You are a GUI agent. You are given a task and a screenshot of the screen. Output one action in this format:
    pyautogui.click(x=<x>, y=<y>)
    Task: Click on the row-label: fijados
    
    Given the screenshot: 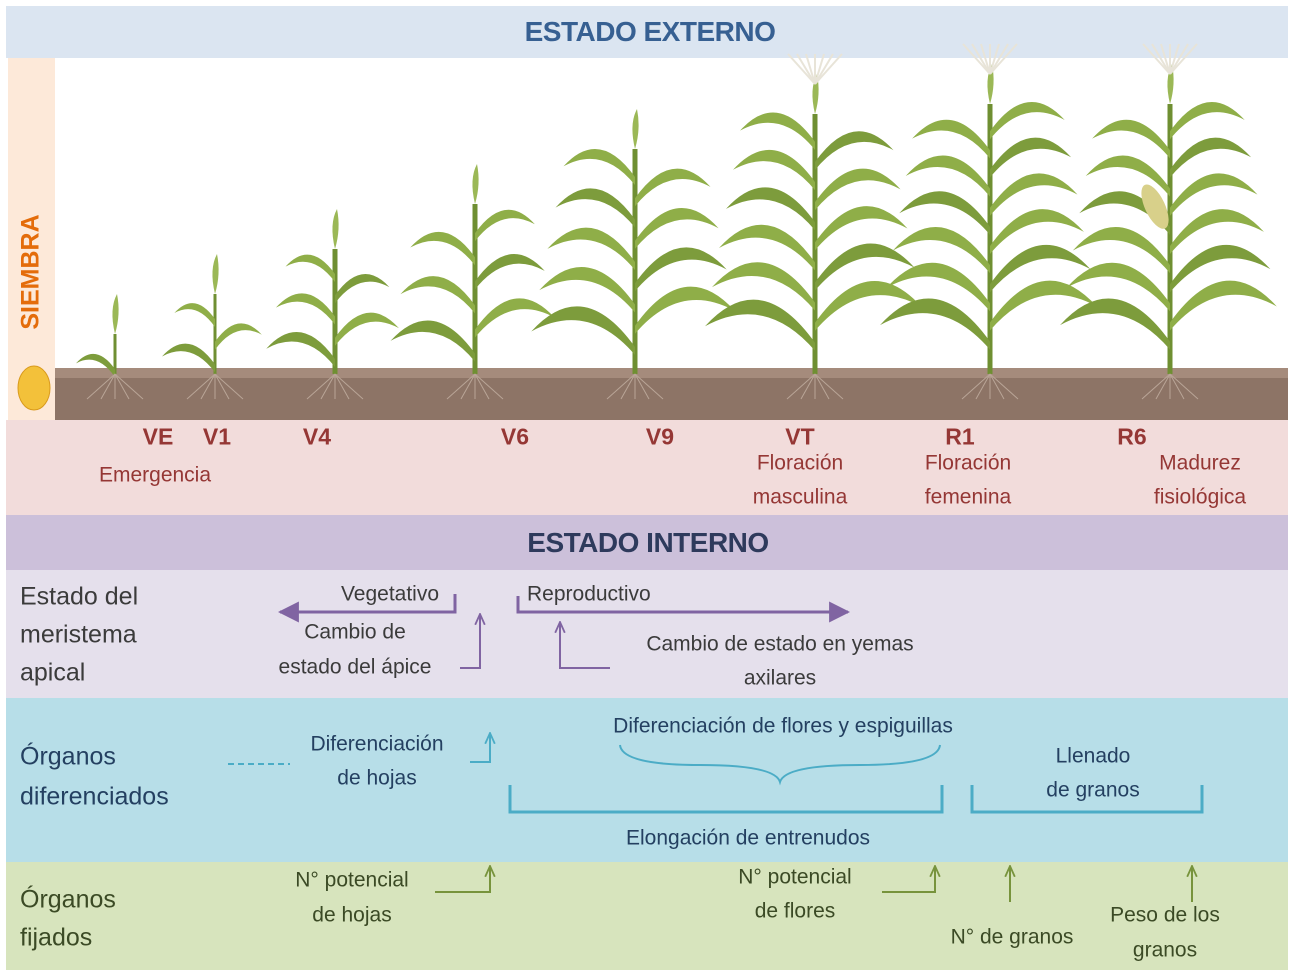 What is the action you would take?
    pyautogui.click(x=56, y=937)
    